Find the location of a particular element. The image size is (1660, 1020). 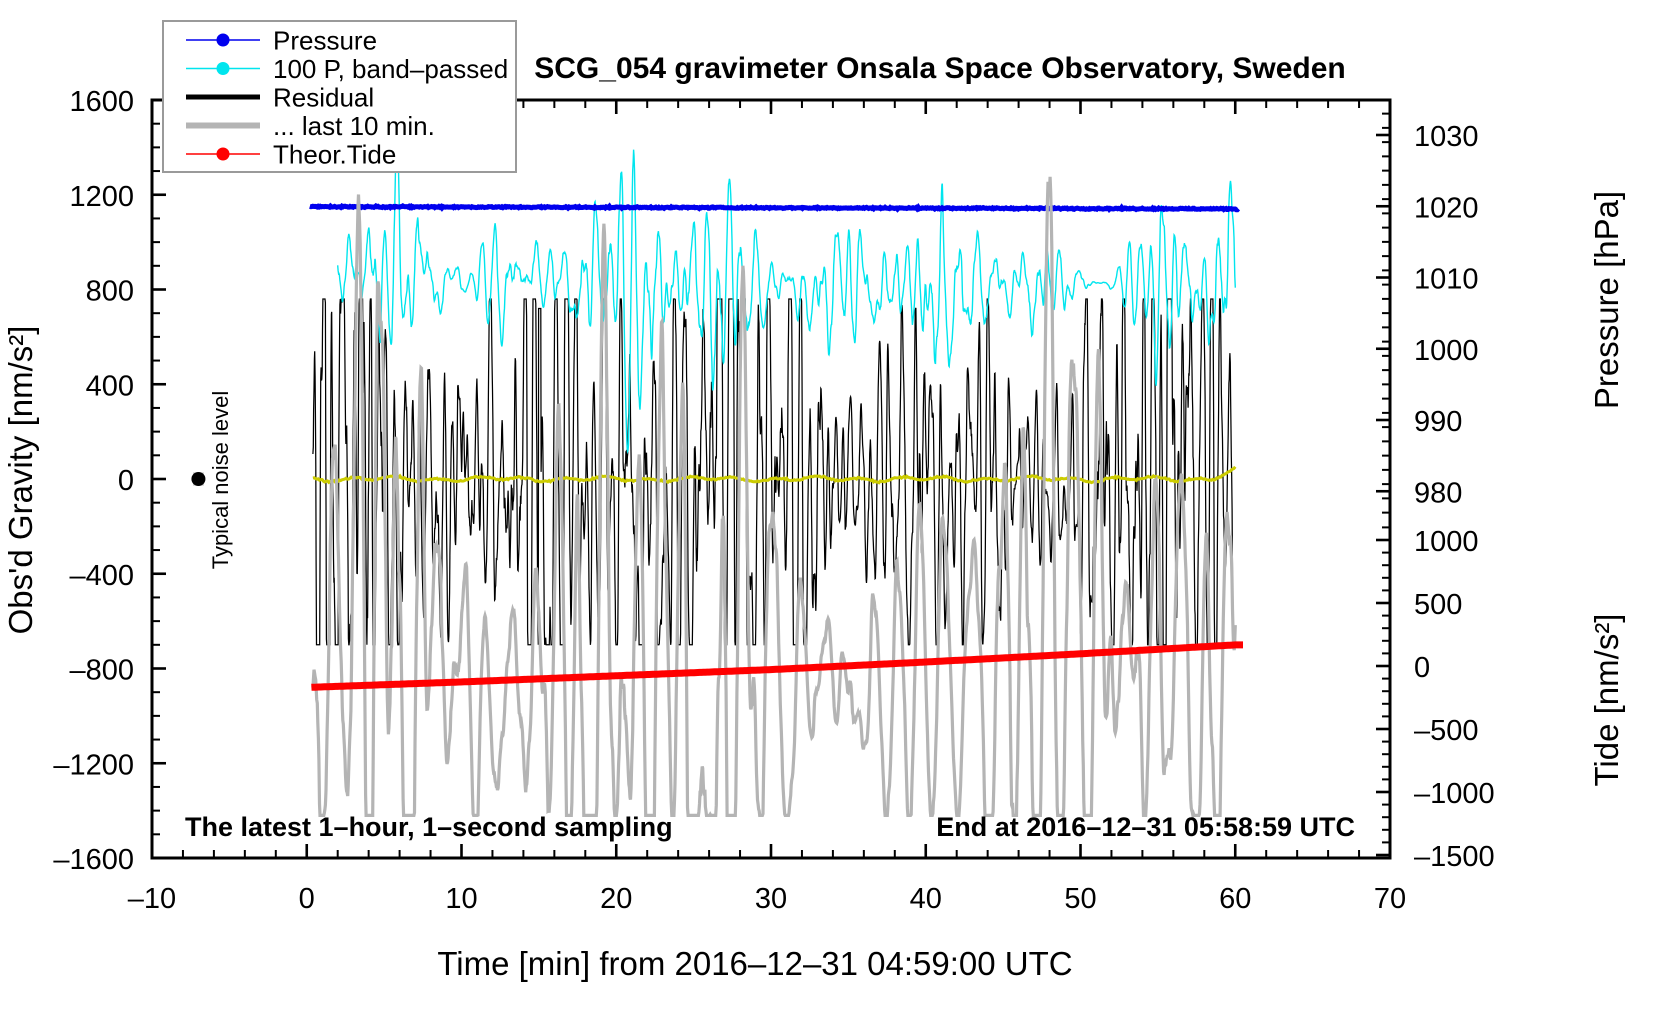

y-tick-label: –800 is located at coordinates (101, 671).